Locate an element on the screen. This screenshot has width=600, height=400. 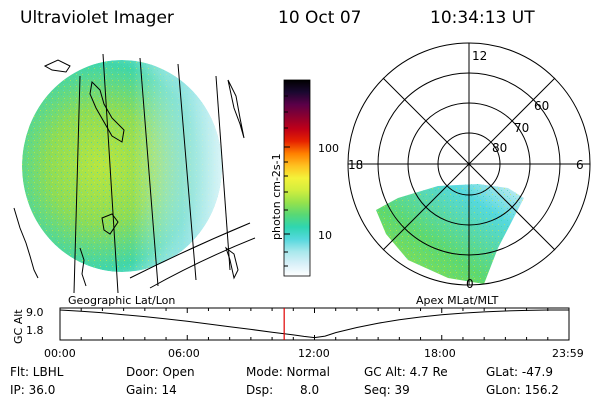
status-door: Door: Open is located at coordinates (160, 372).